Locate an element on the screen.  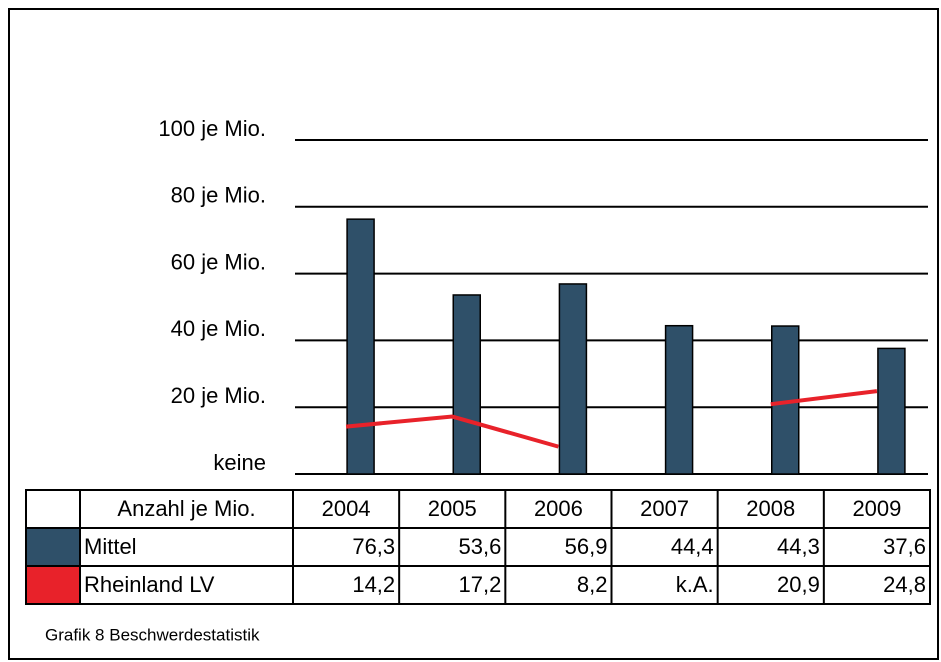
value-label: 24,8 is located at coordinates (904, 584).